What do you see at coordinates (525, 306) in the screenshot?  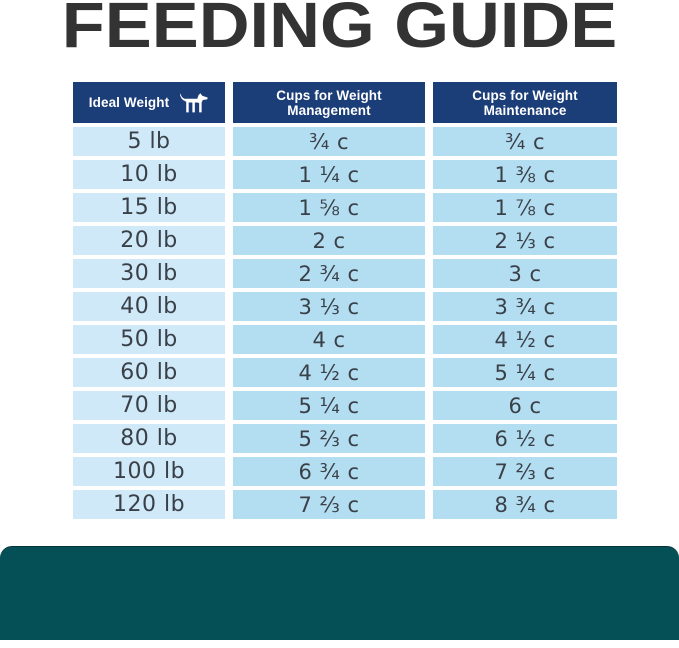 I see `maintenance-cups-cell: 3 ¾ c` at bounding box center [525, 306].